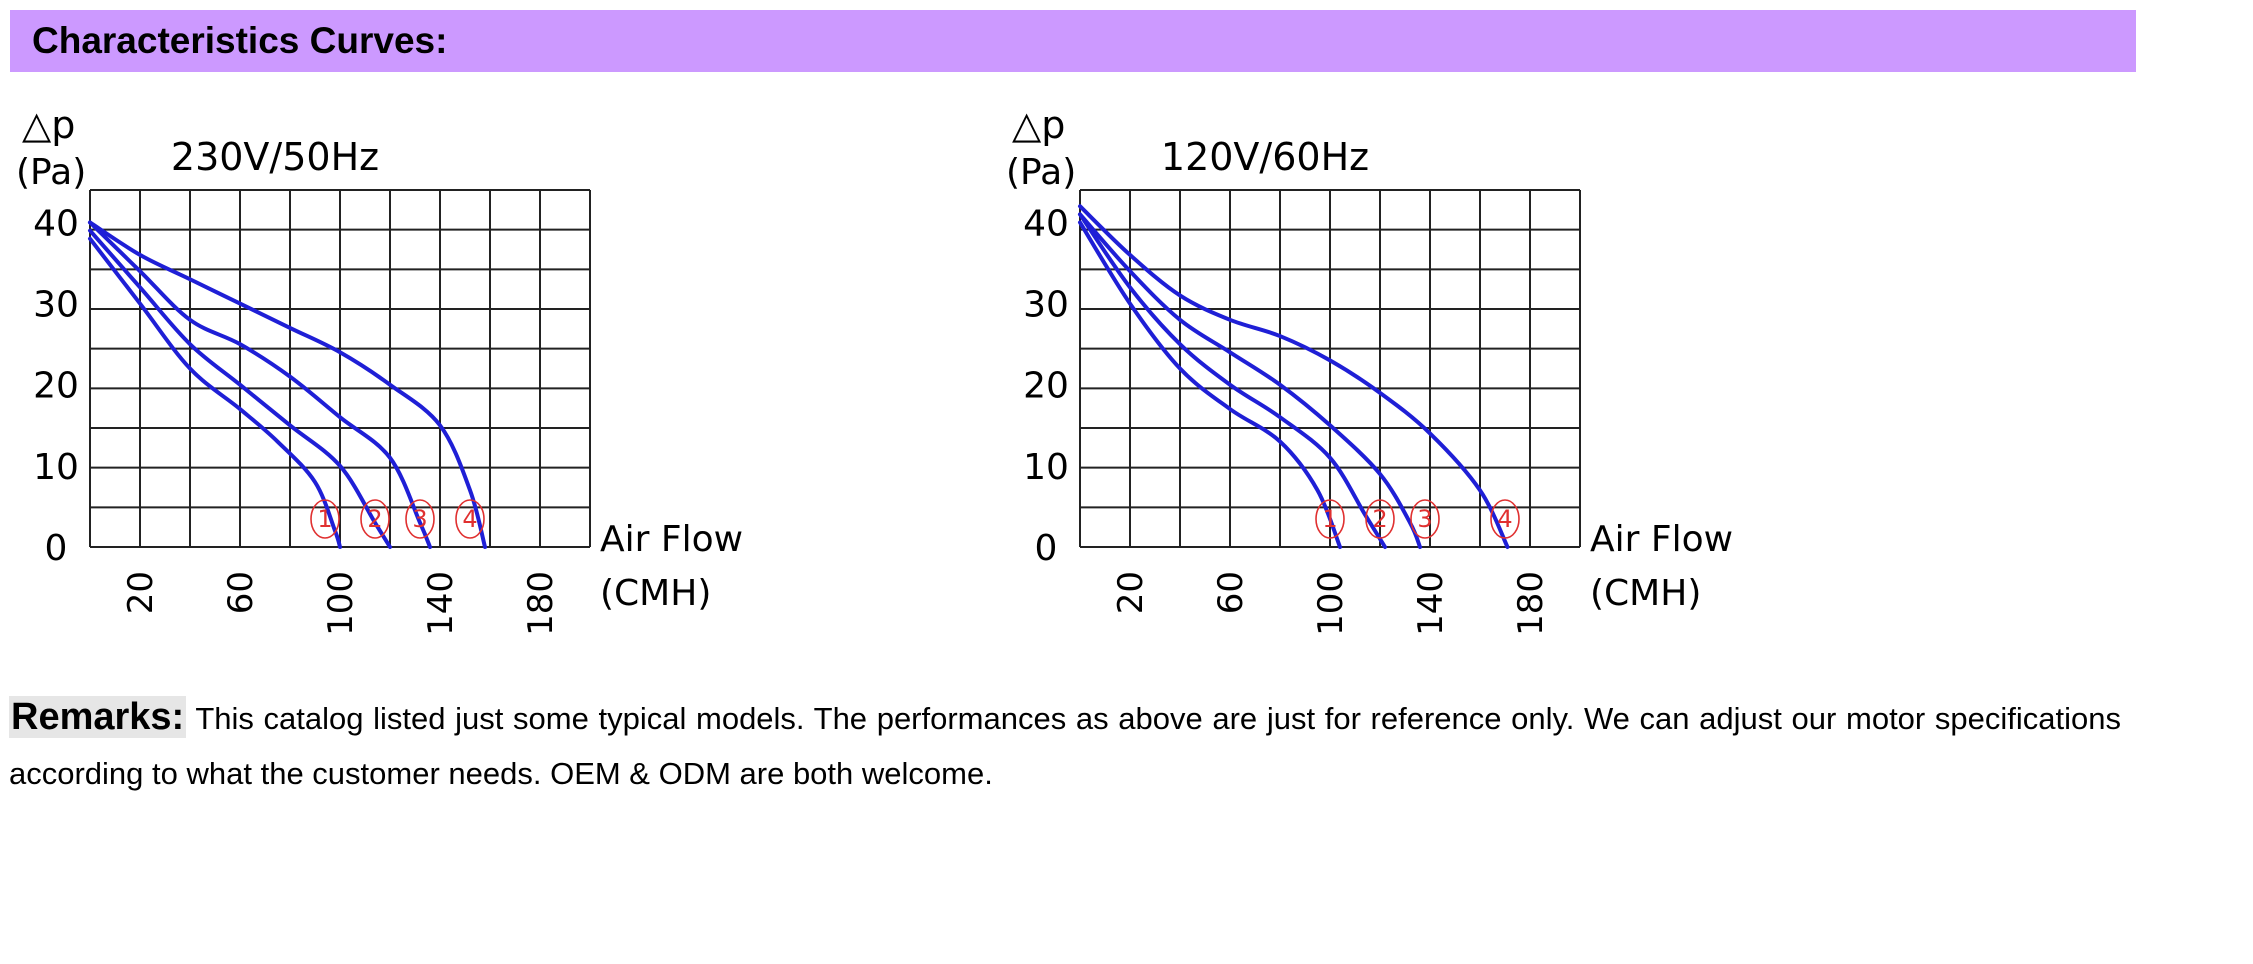 The image size is (2253, 964). I want to click on chart-1-y-tick-label: 30, so click(56, 305).